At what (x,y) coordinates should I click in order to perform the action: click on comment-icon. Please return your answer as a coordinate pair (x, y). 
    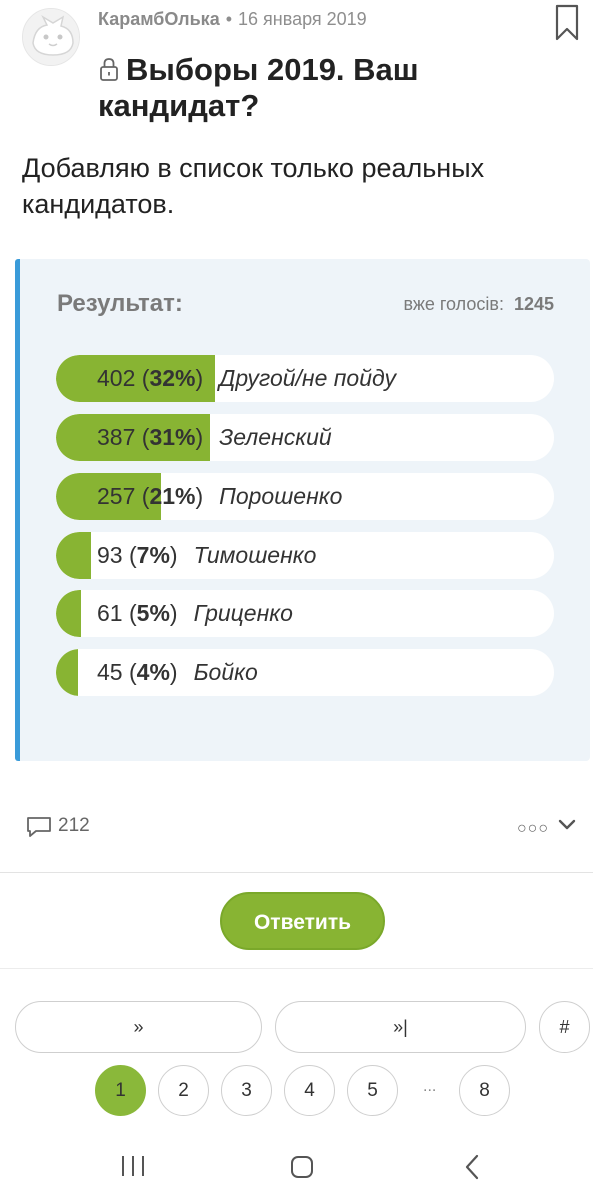
    Looking at the image, I should click on (39, 827).